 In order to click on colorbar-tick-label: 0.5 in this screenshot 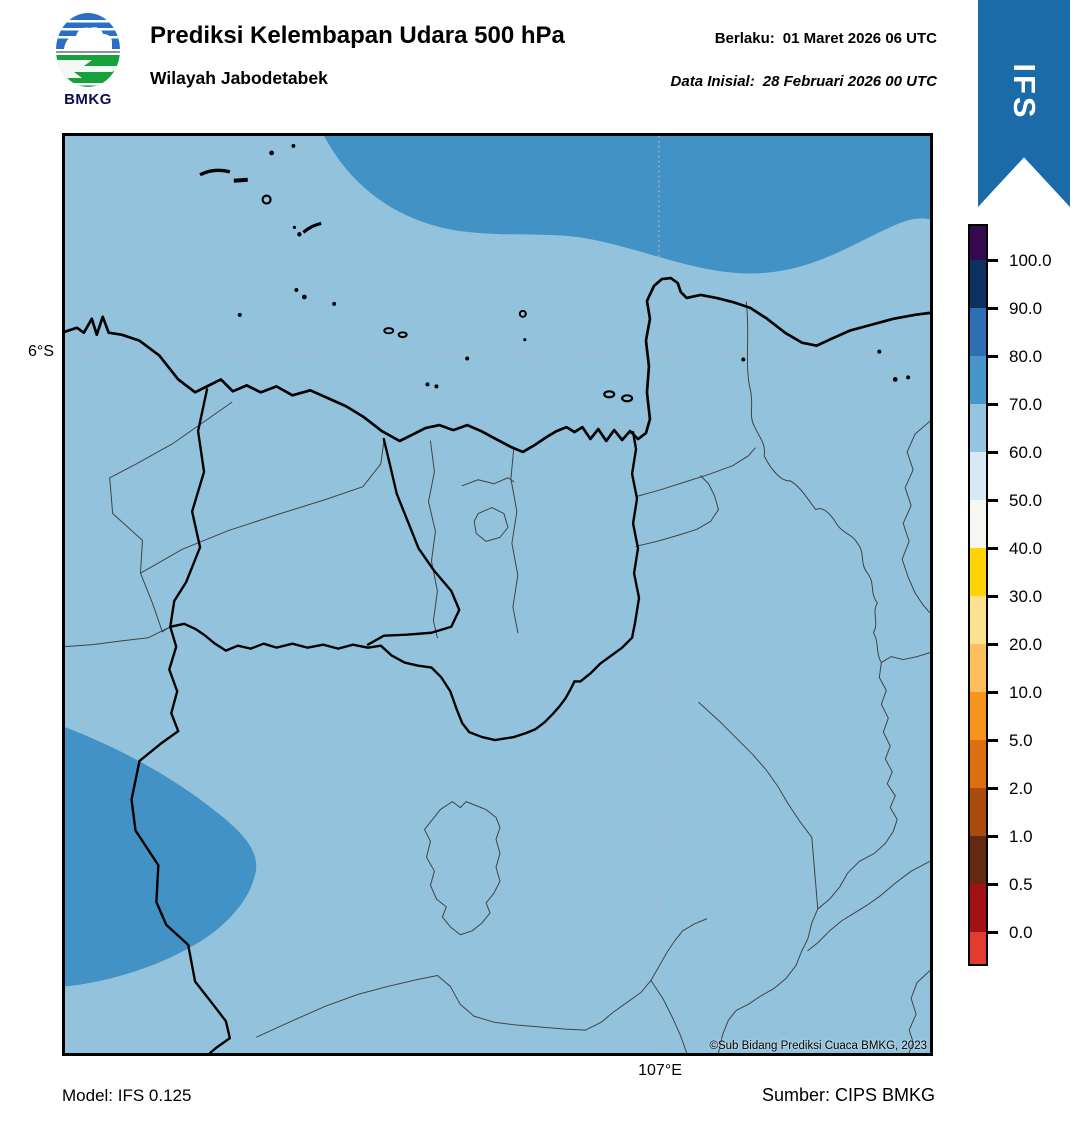, I will do `click(1021, 884)`.